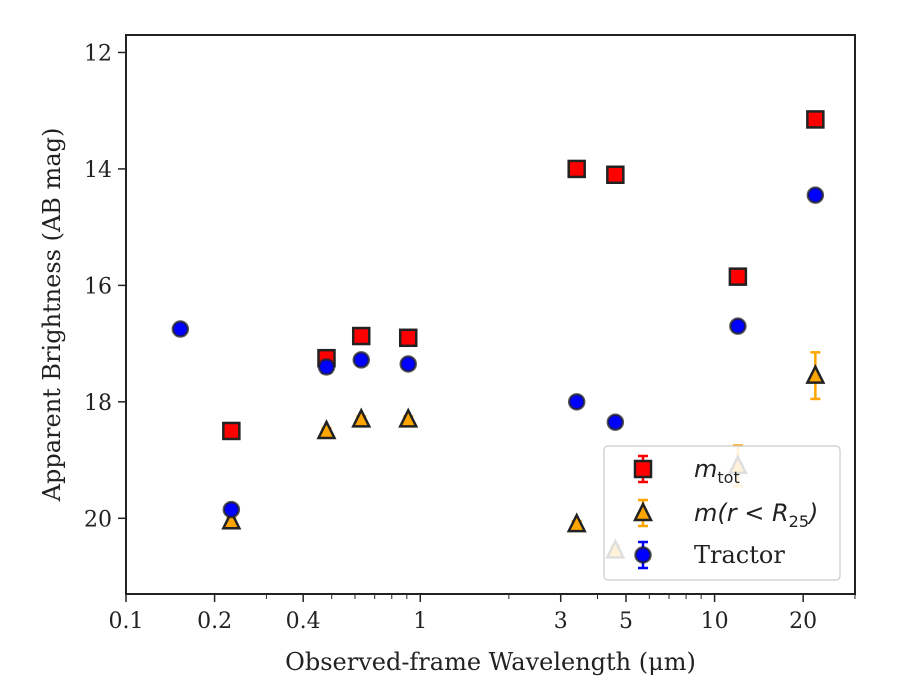  What do you see at coordinates (803, 621) in the screenshot?
I see `x-tick-label: 20` at bounding box center [803, 621].